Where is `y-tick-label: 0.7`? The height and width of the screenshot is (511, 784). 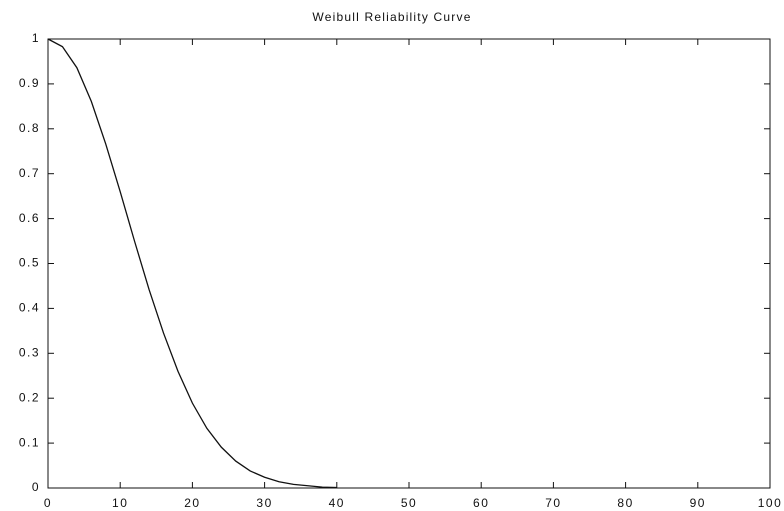 y-tick-label: 0.7 is located at coordinates (29, 173).